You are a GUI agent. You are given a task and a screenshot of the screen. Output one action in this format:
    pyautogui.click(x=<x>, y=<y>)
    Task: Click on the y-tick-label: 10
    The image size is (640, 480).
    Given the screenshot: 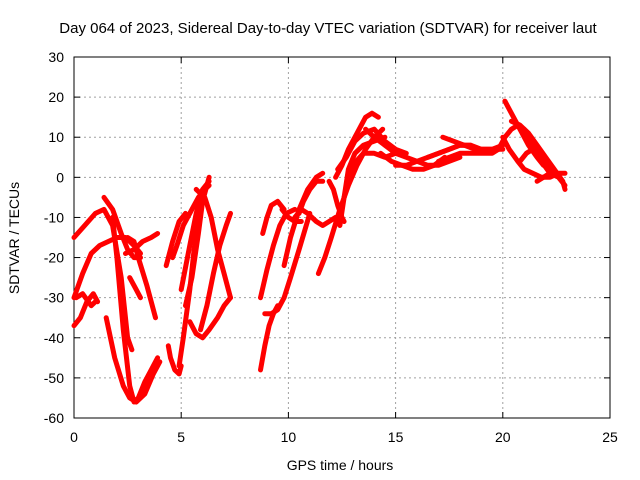 What is the action you would take?
    pyautogui.click(x=56, y=137)
    